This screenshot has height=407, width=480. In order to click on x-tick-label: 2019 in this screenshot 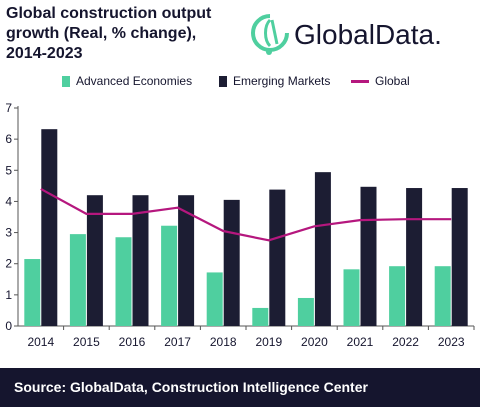, I will do `click(268, 342)`.